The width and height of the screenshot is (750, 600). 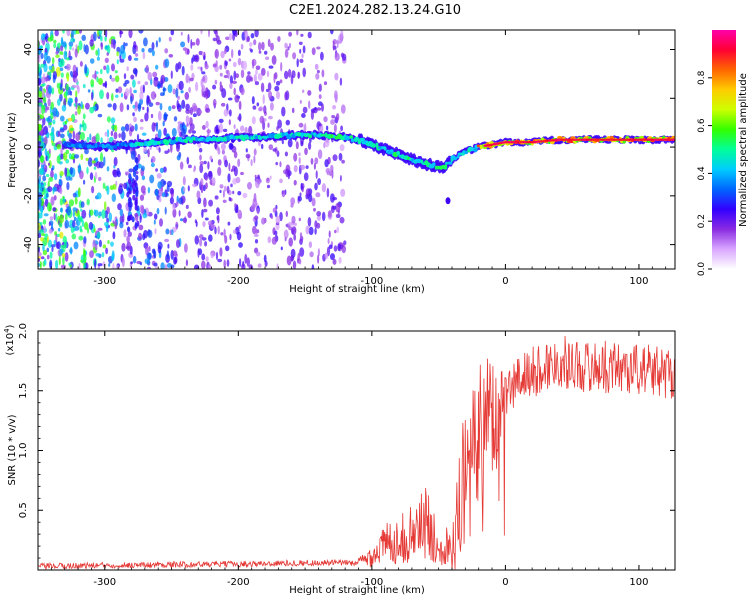 What do you see at coordinates (104, 582) in the screenshot?
I see `snr-x-tick-label: -300` at bounding box center [104, 582].